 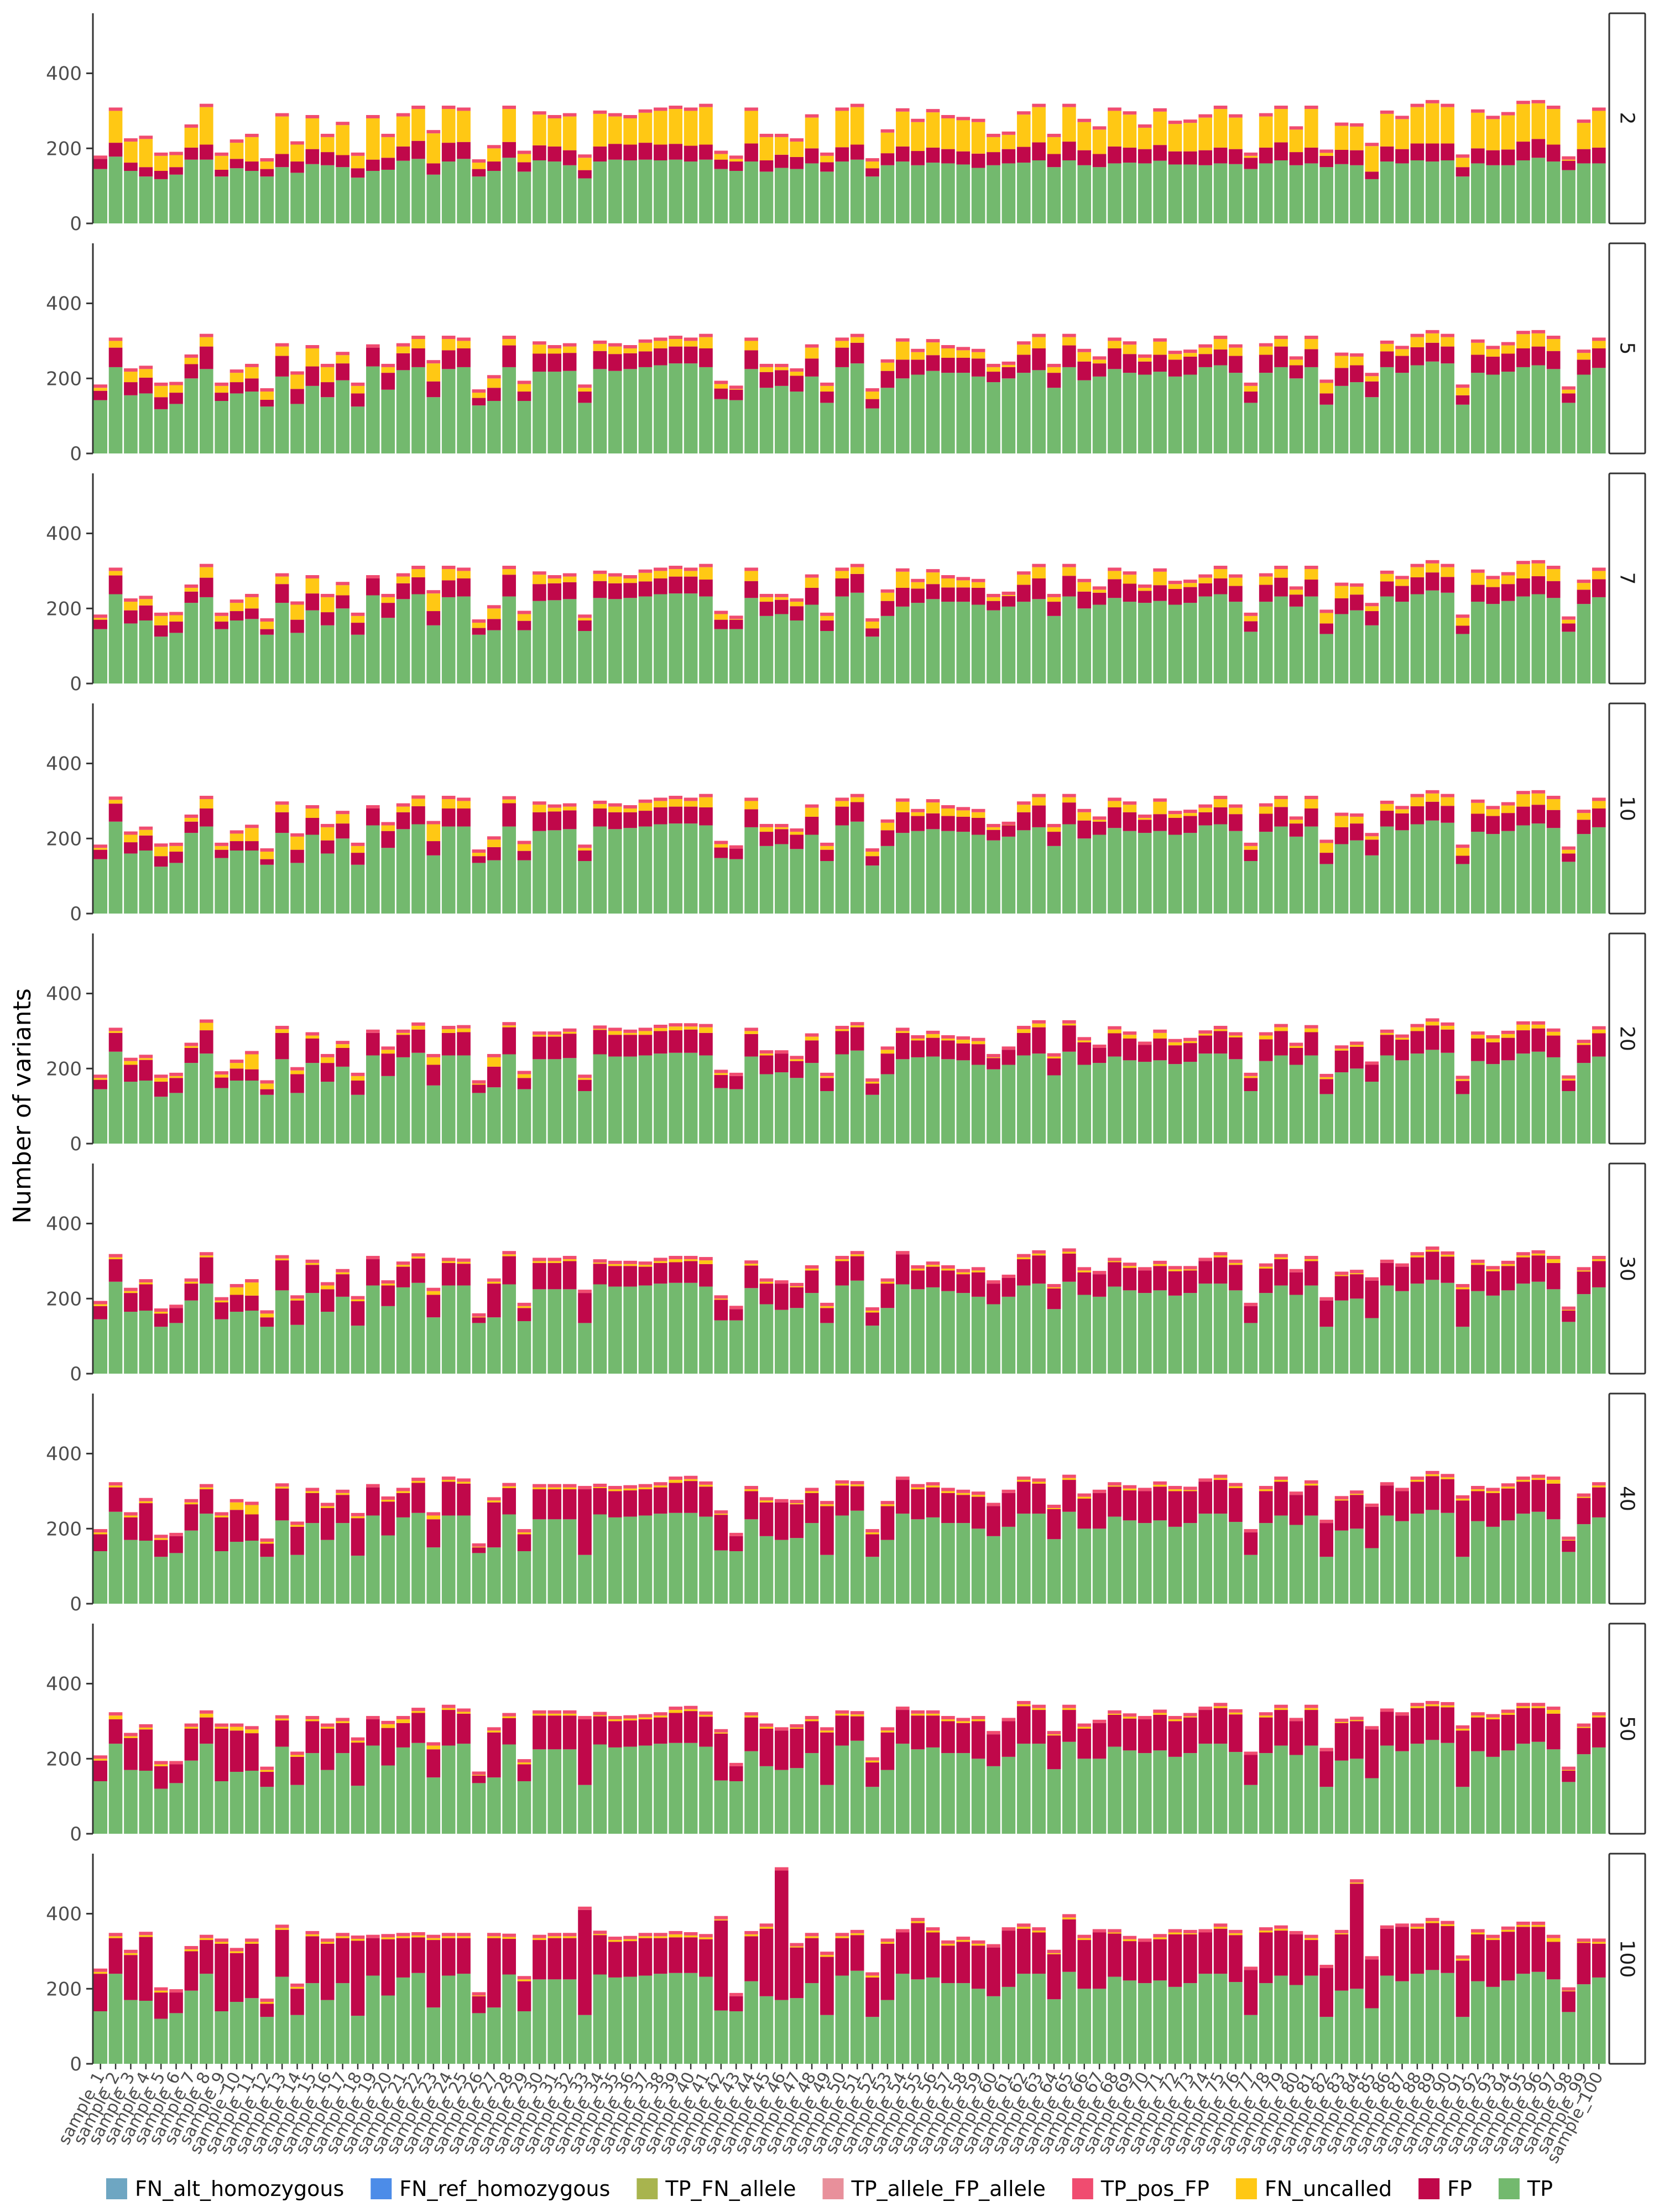 What do you see at coordinates (1526, 2189) in the screenshot?
I see `legend-item-tp: TP` at bounding box center [1526, 2189].